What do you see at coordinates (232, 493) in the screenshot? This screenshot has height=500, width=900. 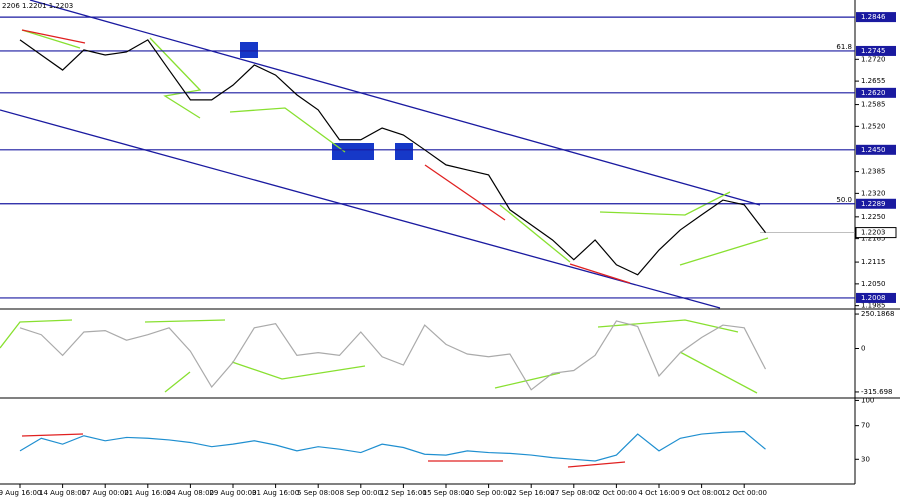 I see `x-tick-label: 29 Aug 00:00` at bounding box center [232, 493].